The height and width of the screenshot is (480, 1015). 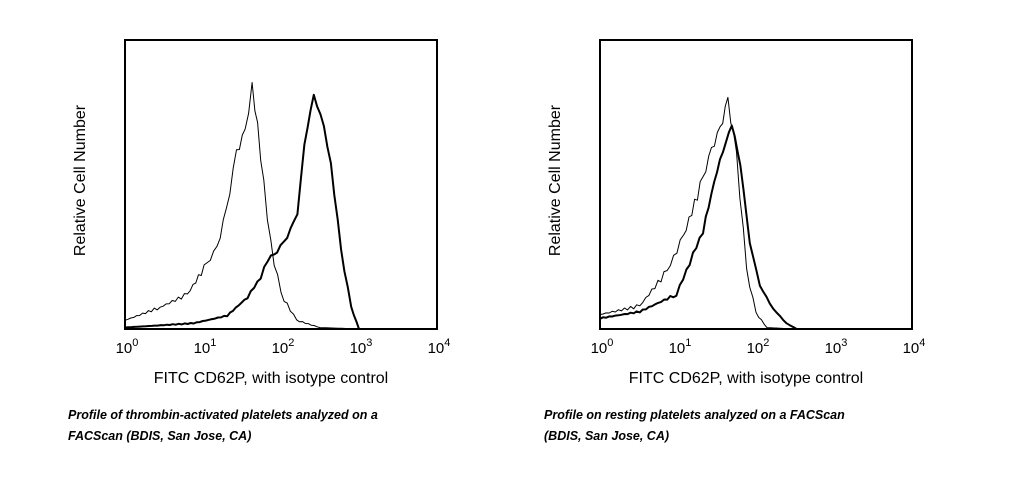 What do you see at coordinates (160, 436) in the screenshot?
I see `left-caption-line-2: FACScan (BDIS, San Jose, CA)` at bounding box center [160, 436].